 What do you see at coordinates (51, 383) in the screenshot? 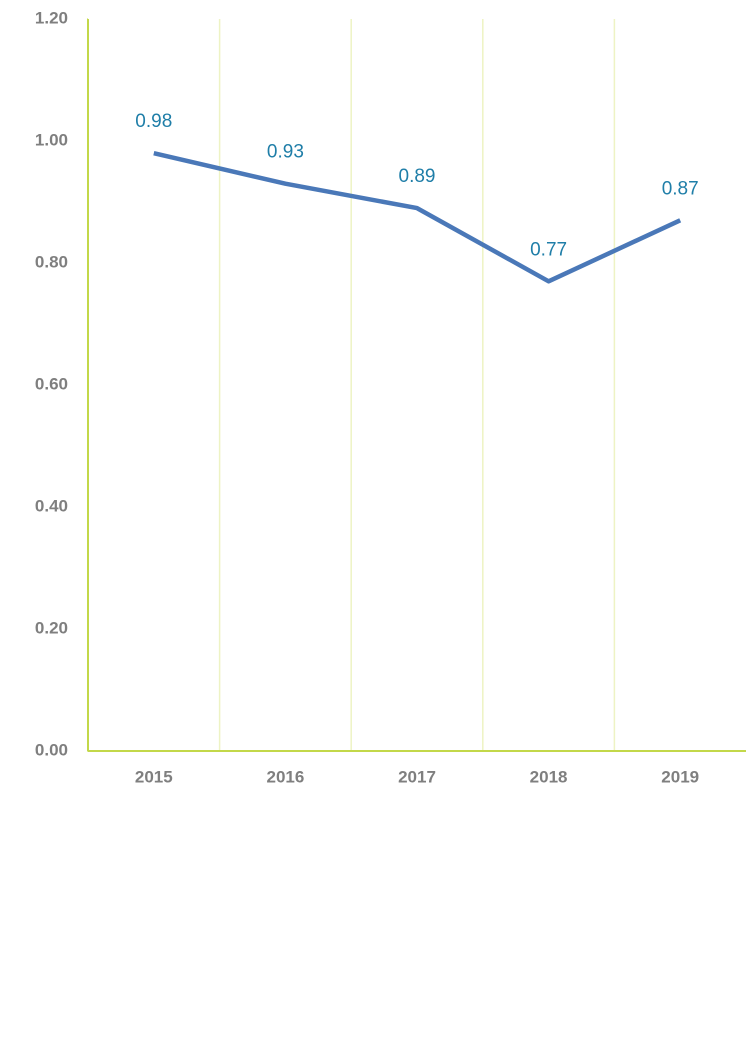
I see `y-tick-label: 0.60` at bounding box center [51, 383].